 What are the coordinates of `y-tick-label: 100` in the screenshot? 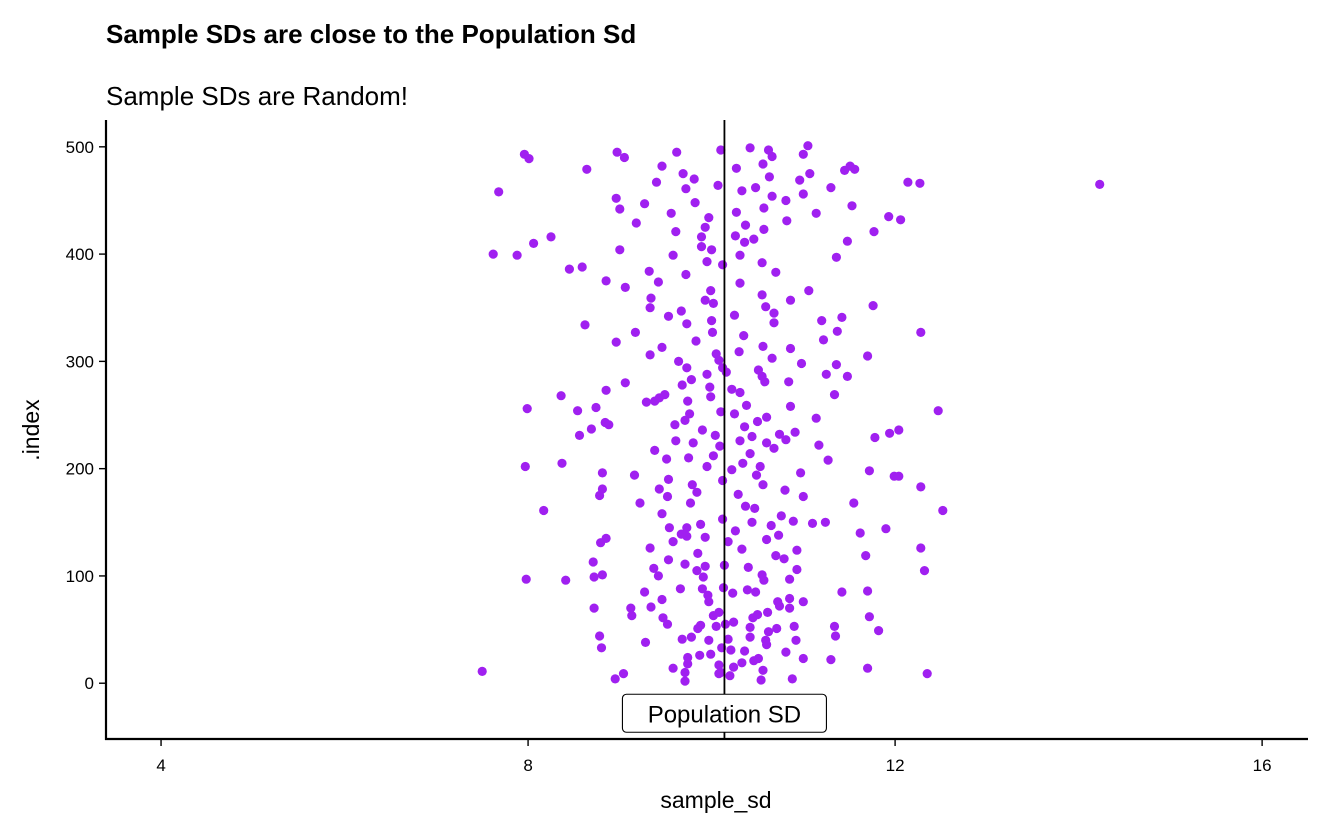 It's located at (80, 576).